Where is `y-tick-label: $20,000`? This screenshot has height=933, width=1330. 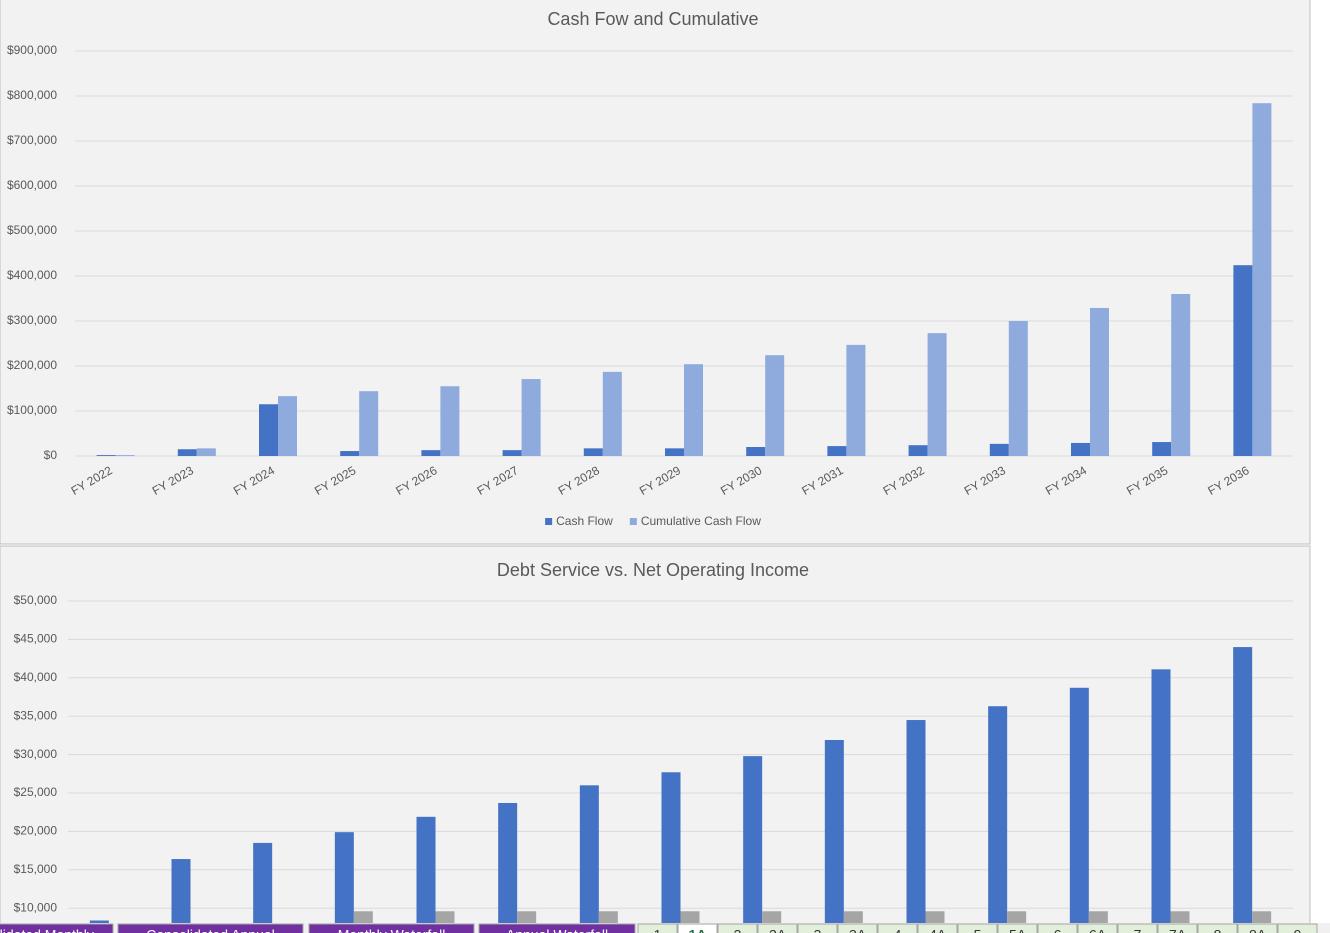
y-tick-label: $20,000 is located at coordinates (36, 831).